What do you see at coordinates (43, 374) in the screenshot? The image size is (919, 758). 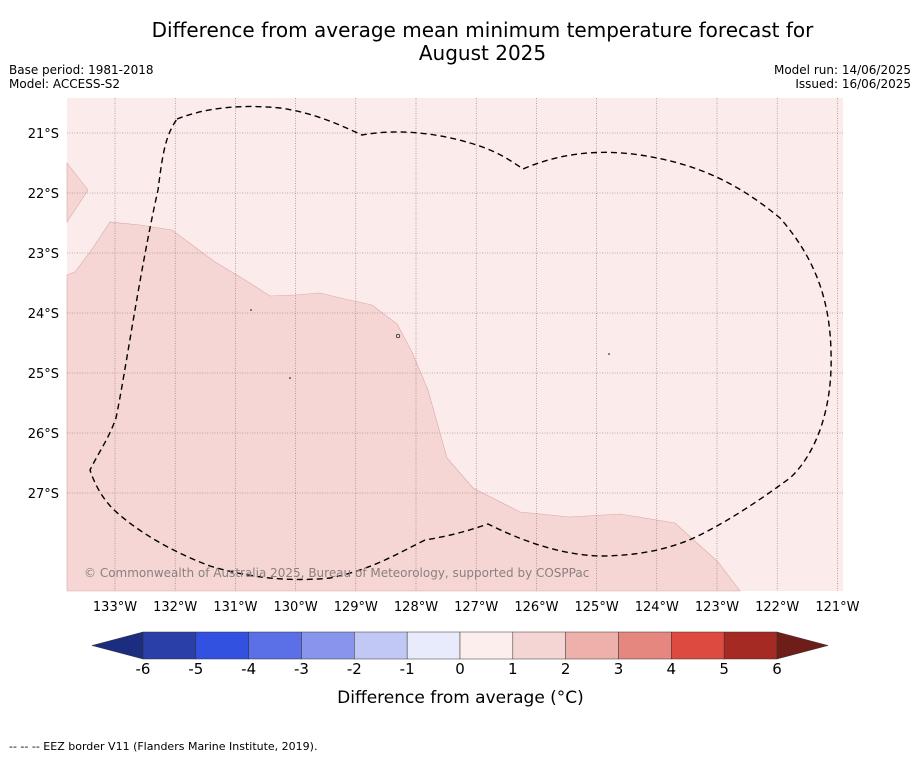 I see `latitude-label: 25°S` at bounding box center [43, 374].